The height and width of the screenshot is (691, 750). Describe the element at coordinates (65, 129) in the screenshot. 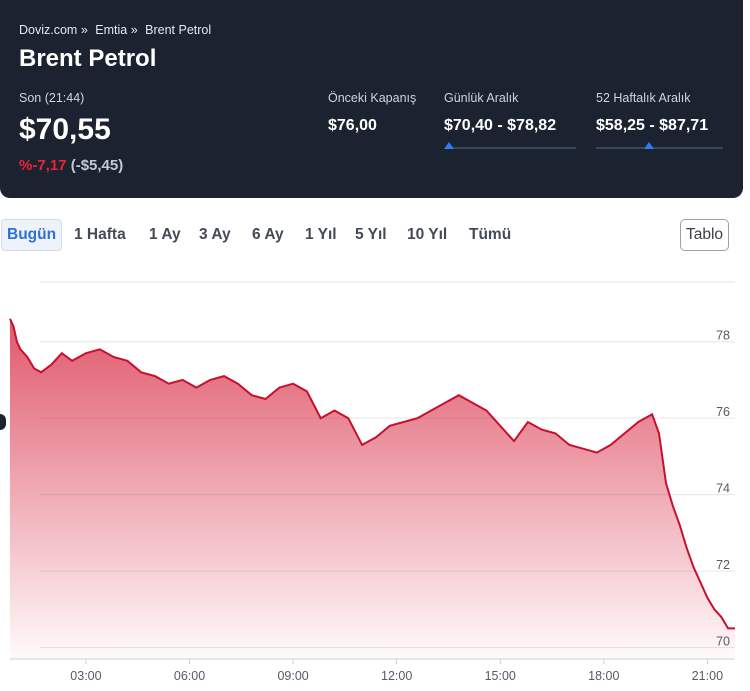

I see `last-price: $70,55` at that location.